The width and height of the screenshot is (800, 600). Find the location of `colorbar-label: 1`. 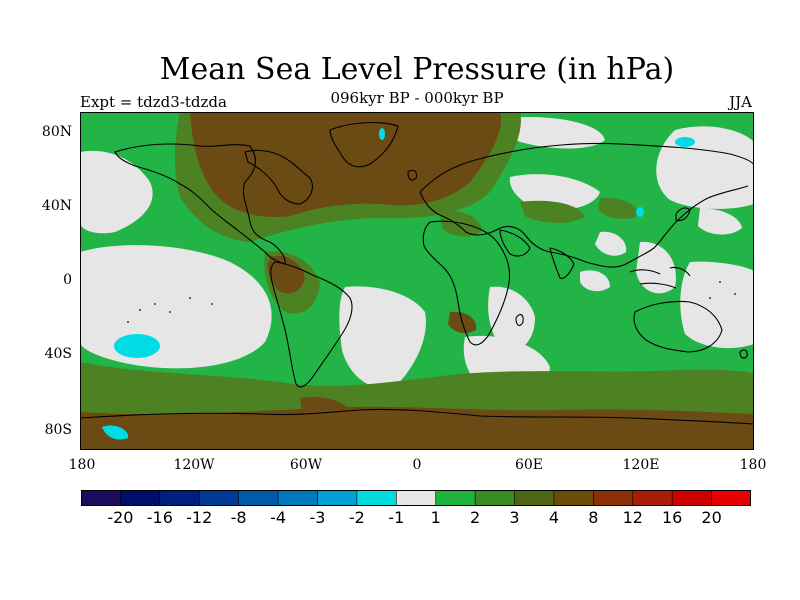

colorbar-label: 1 is located at coordinates (435, 517).